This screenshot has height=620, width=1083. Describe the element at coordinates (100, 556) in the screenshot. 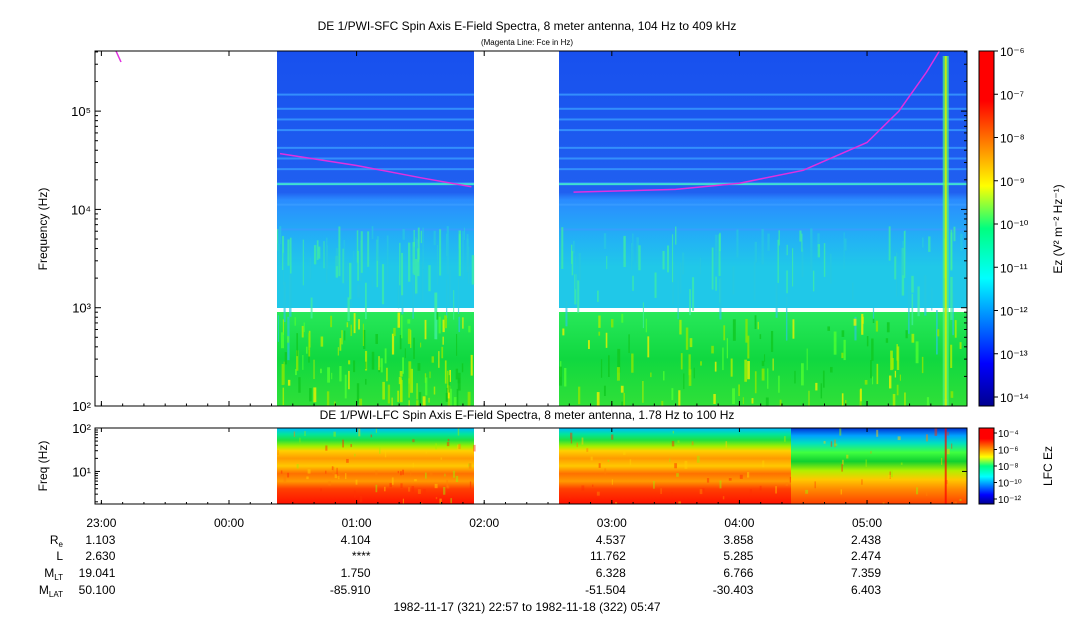

I see `ephemeris-value: 2.630` at that location.